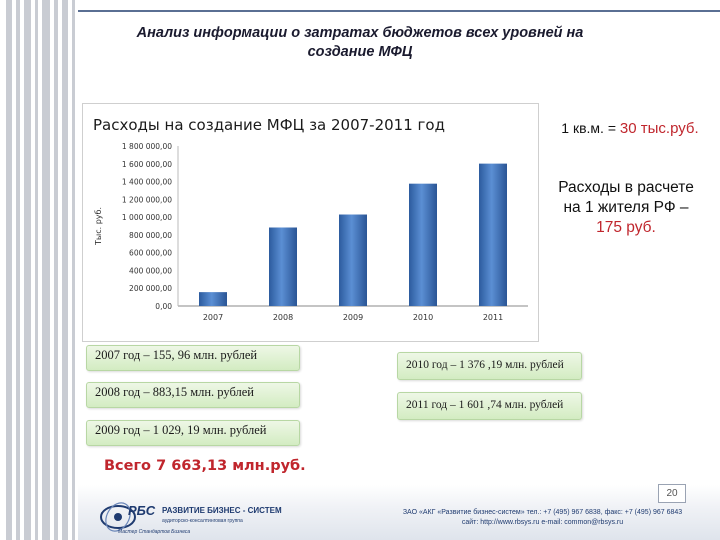 The image size is (720, 540). Describe the element at coordinates (147, 164) in the screenshot. I see `y-tick-label: 1 600 000,00` at that location.